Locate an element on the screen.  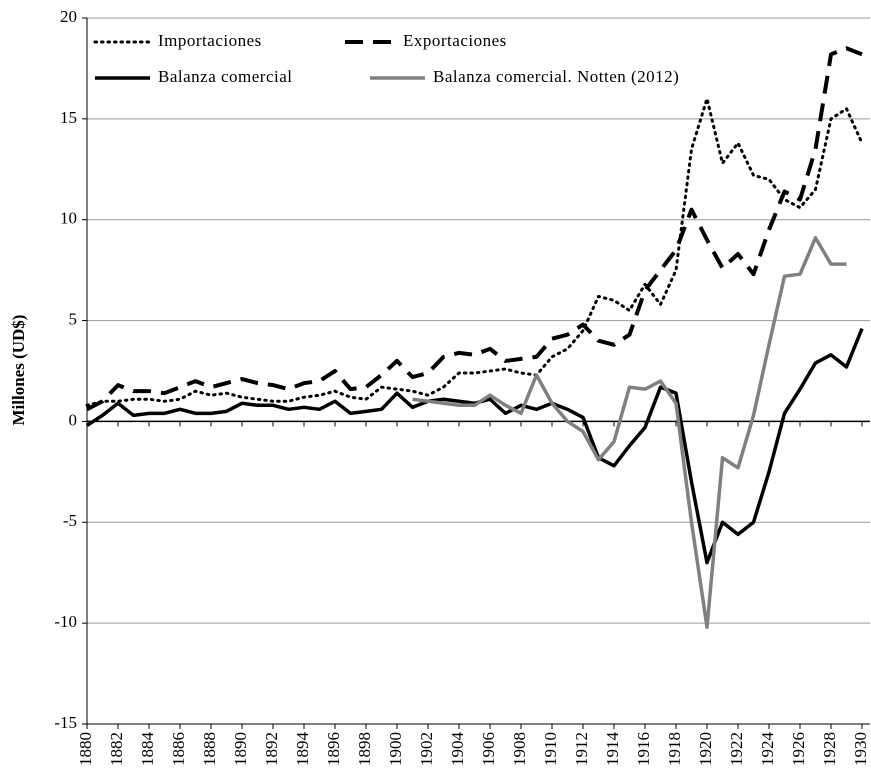
x-tick-label: 1888 is located at coordinates (209, 749).